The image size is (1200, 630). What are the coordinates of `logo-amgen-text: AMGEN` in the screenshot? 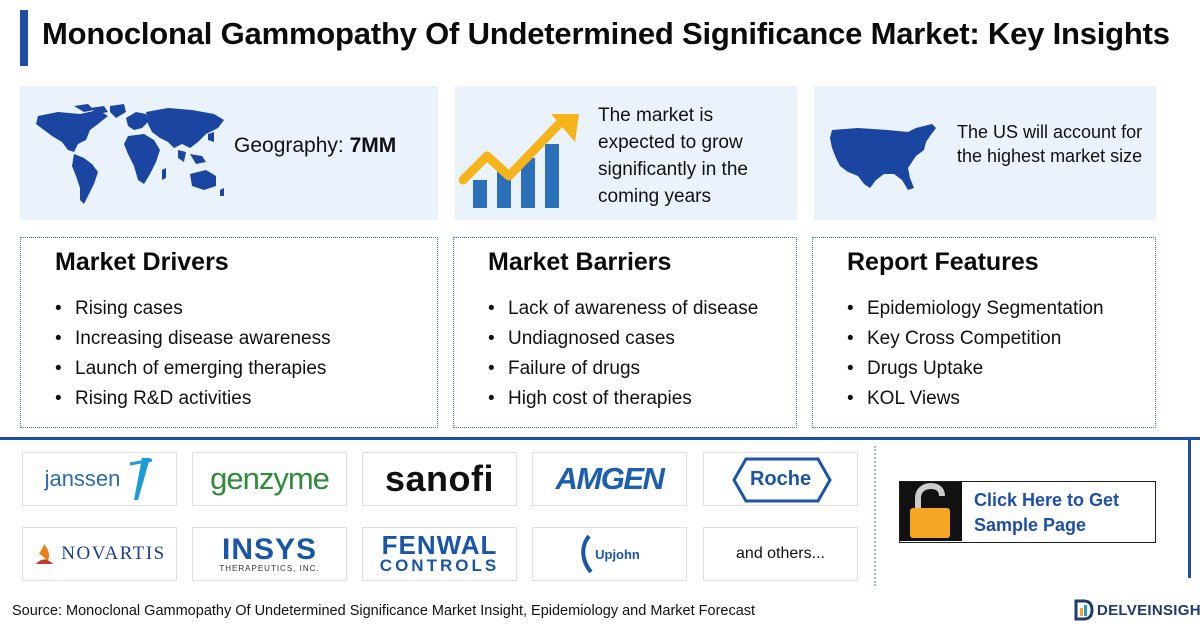 It's located at (610, 478).